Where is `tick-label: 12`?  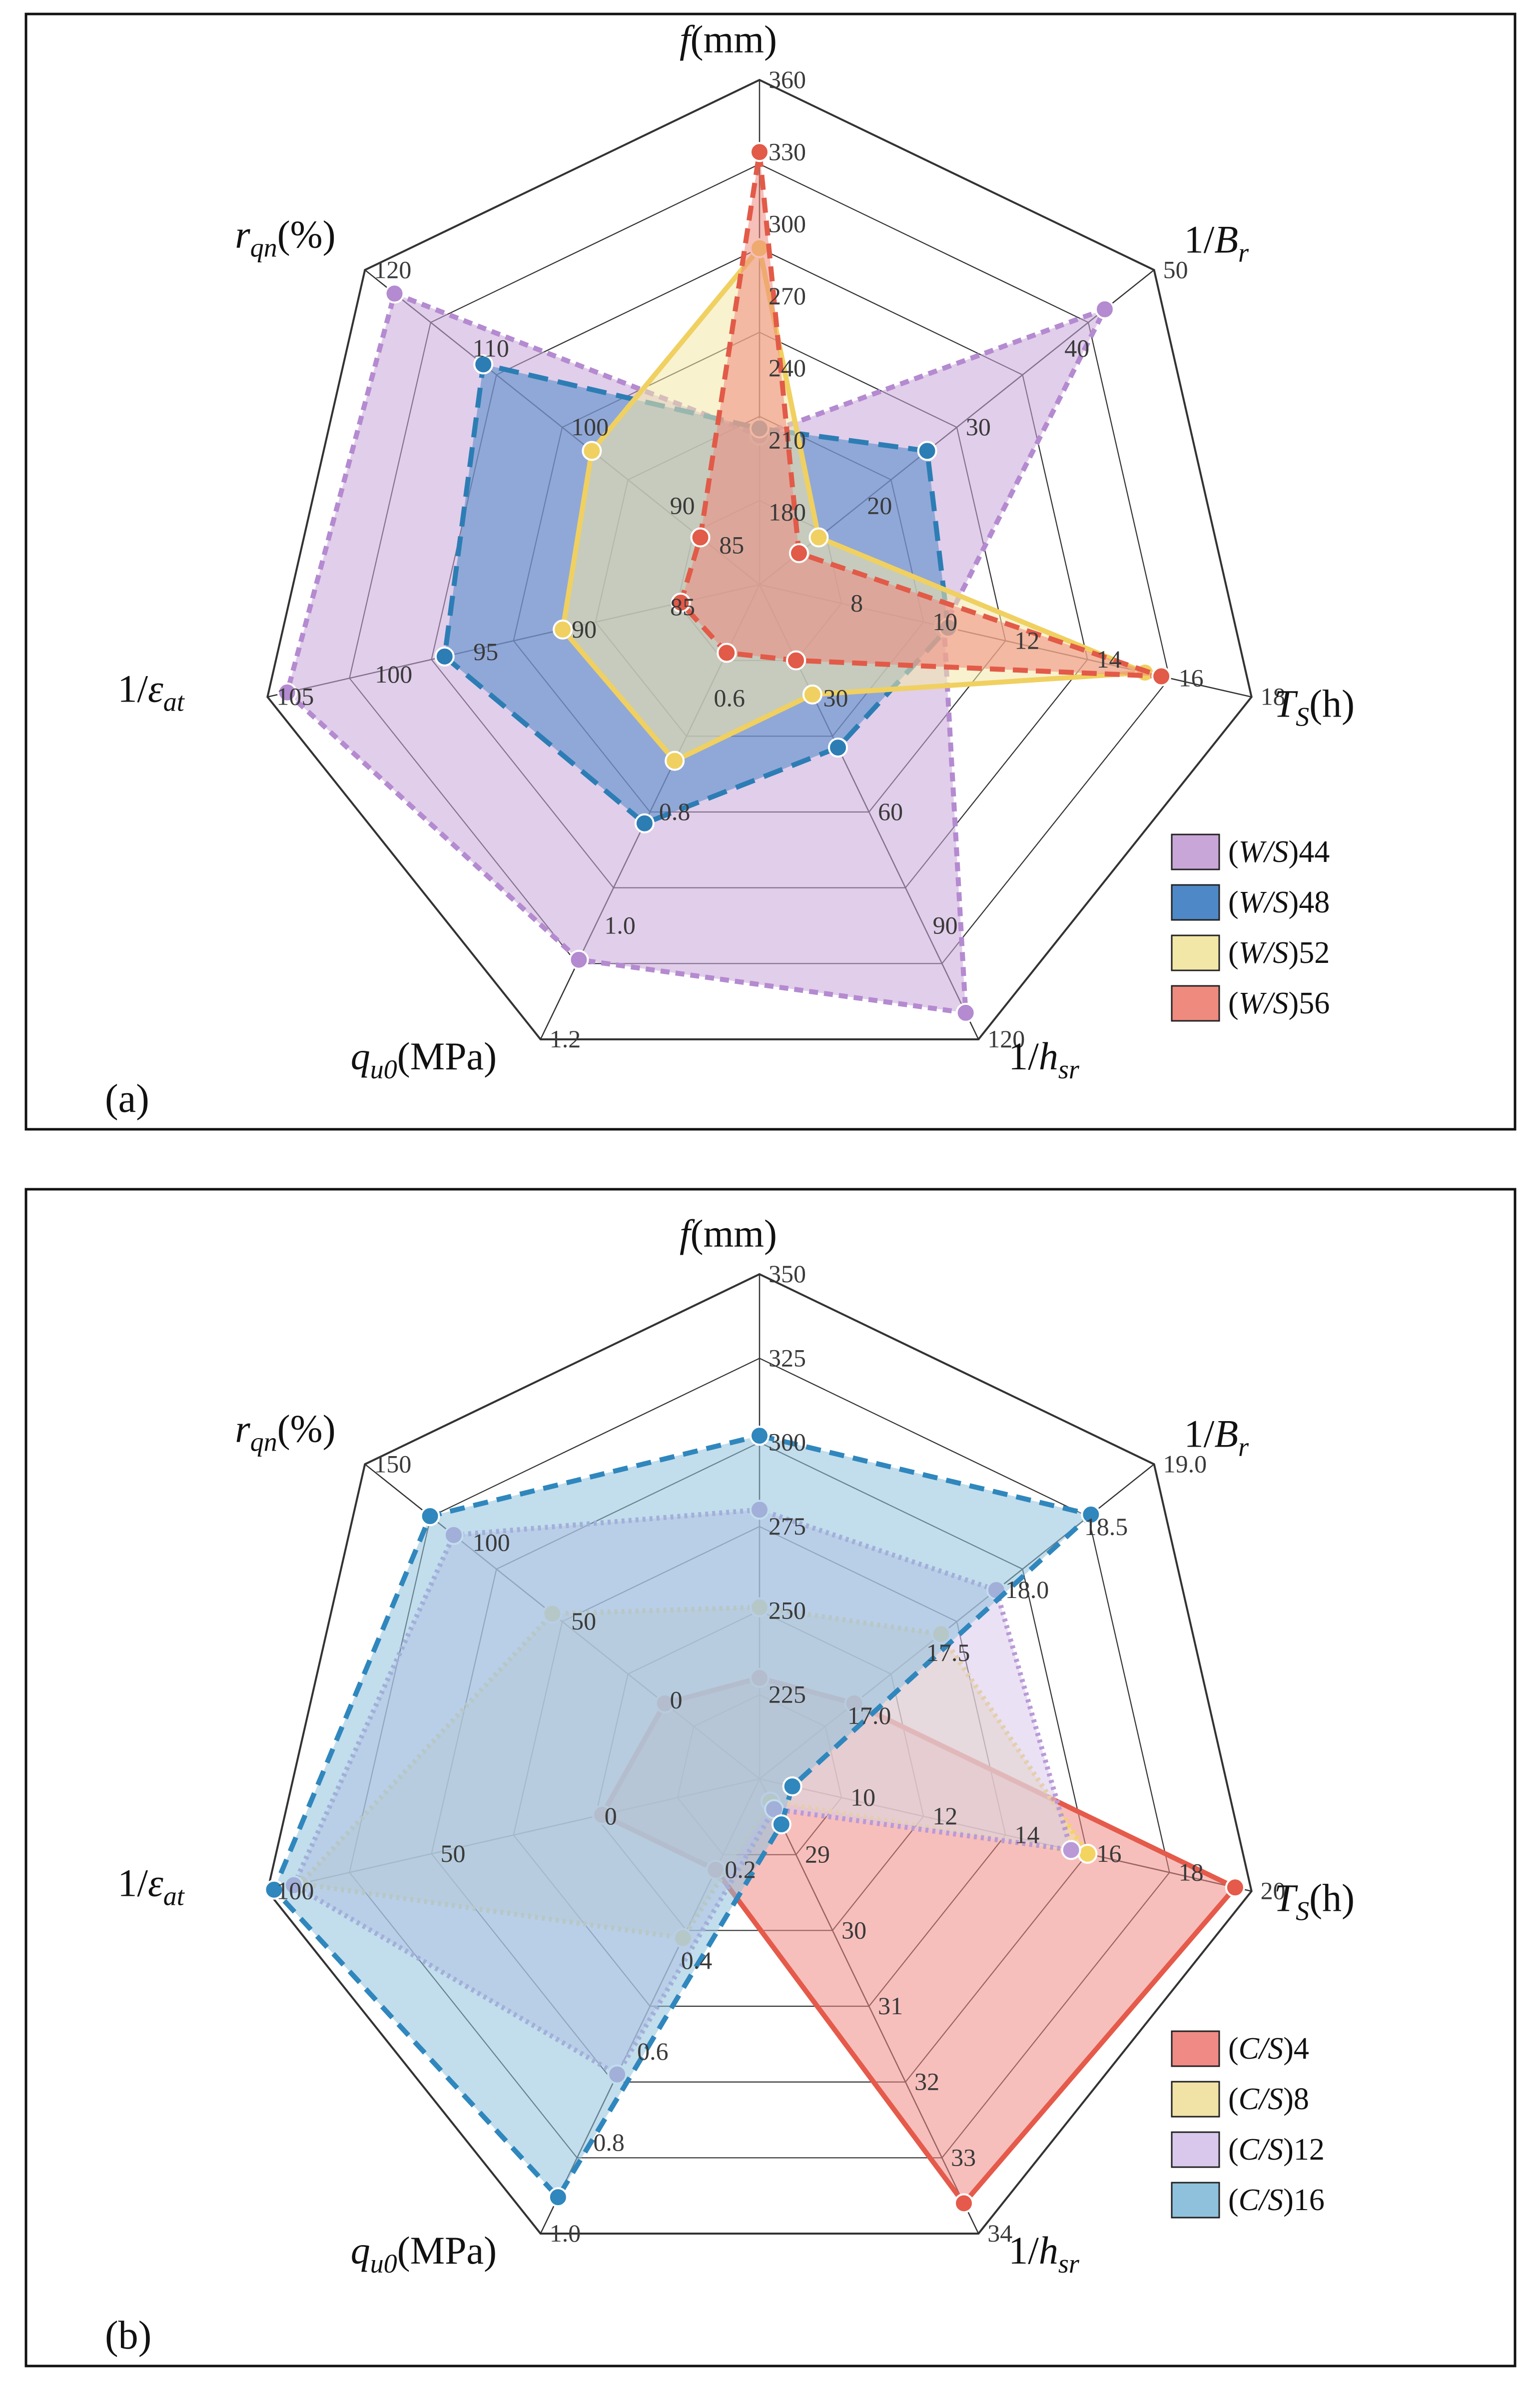 tick-label: 12 is located at coordinates (1026, 640).